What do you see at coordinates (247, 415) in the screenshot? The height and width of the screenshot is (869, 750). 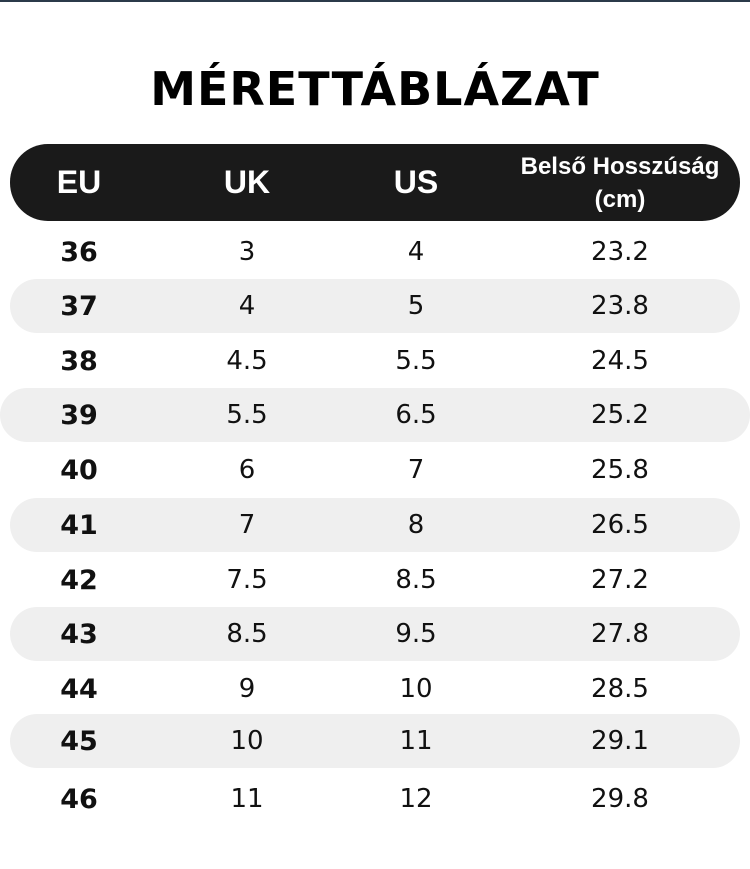 I see `cell-uk: 5.5` at bounding box center [247, 415].